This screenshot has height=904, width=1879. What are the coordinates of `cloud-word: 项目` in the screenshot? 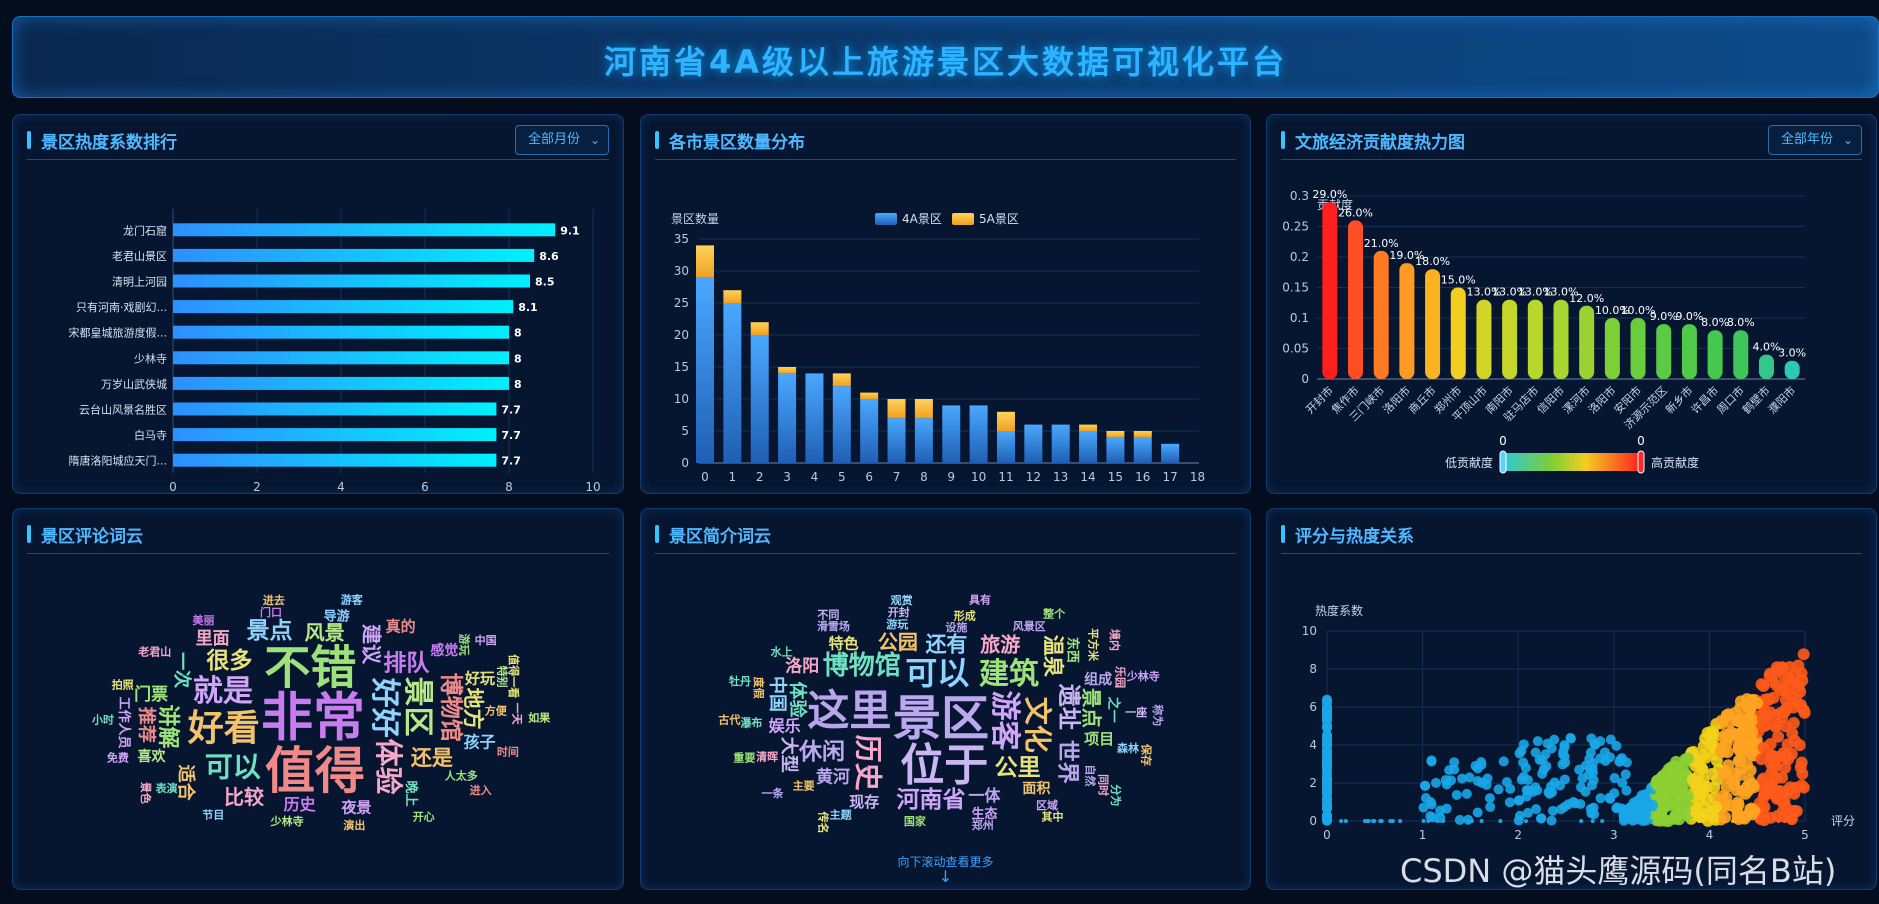 It's located at (1099, 739).